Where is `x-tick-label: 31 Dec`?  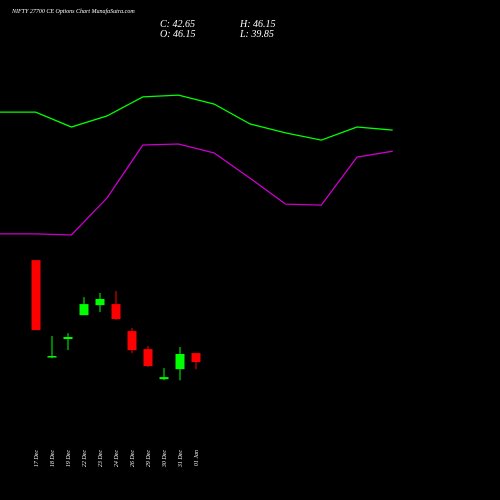 x-tick-label: 31 Dec is located at coordinates (181, 459).